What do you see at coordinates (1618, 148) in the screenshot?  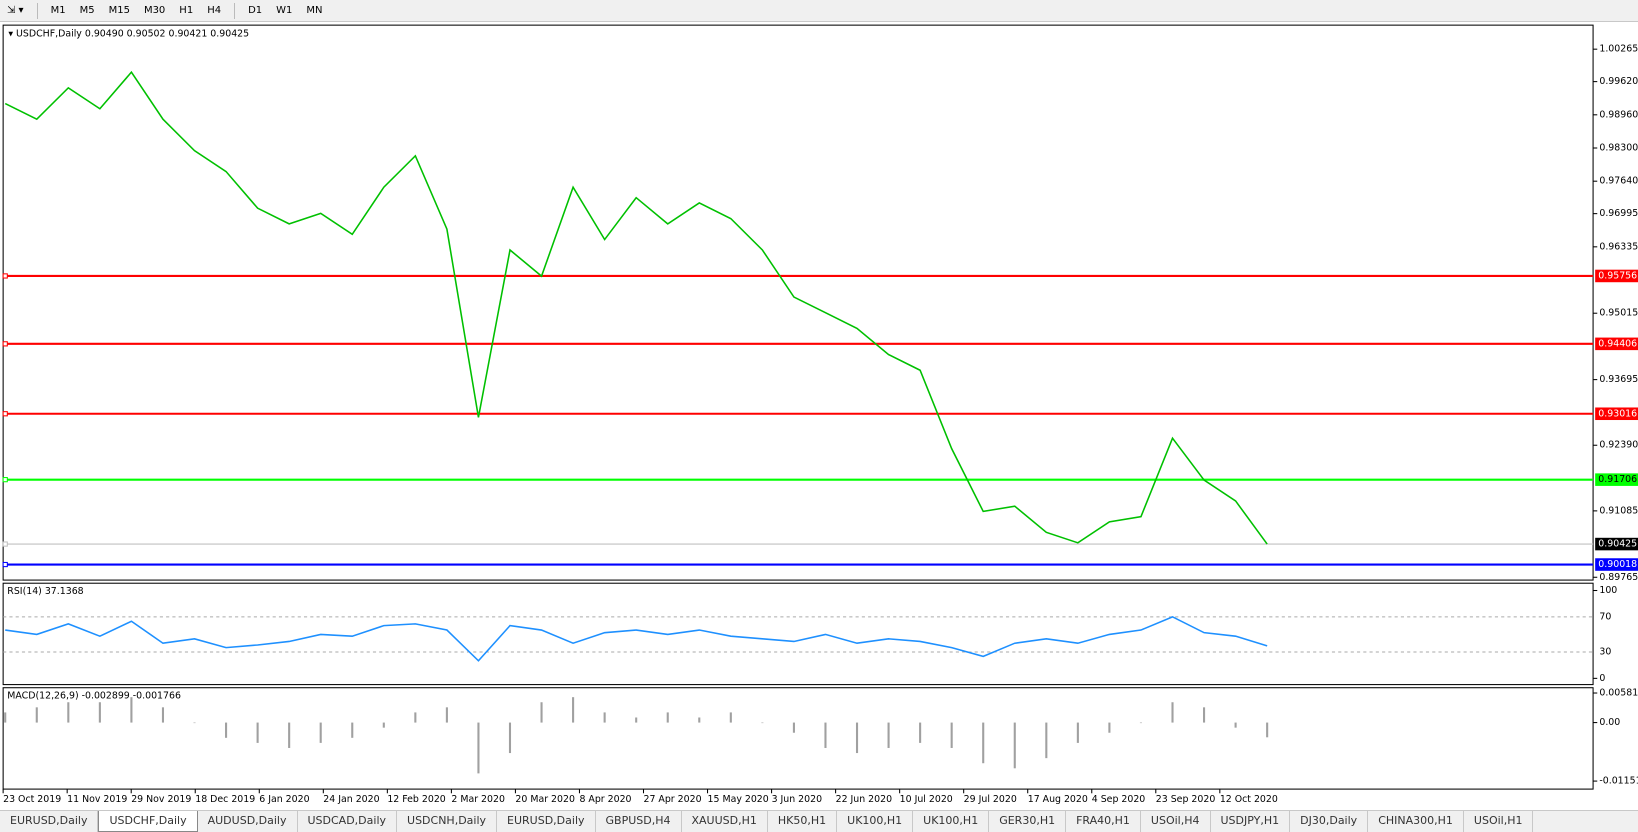 I see `y-tick-label: 0.98300` at bounding box center [1618, 148].